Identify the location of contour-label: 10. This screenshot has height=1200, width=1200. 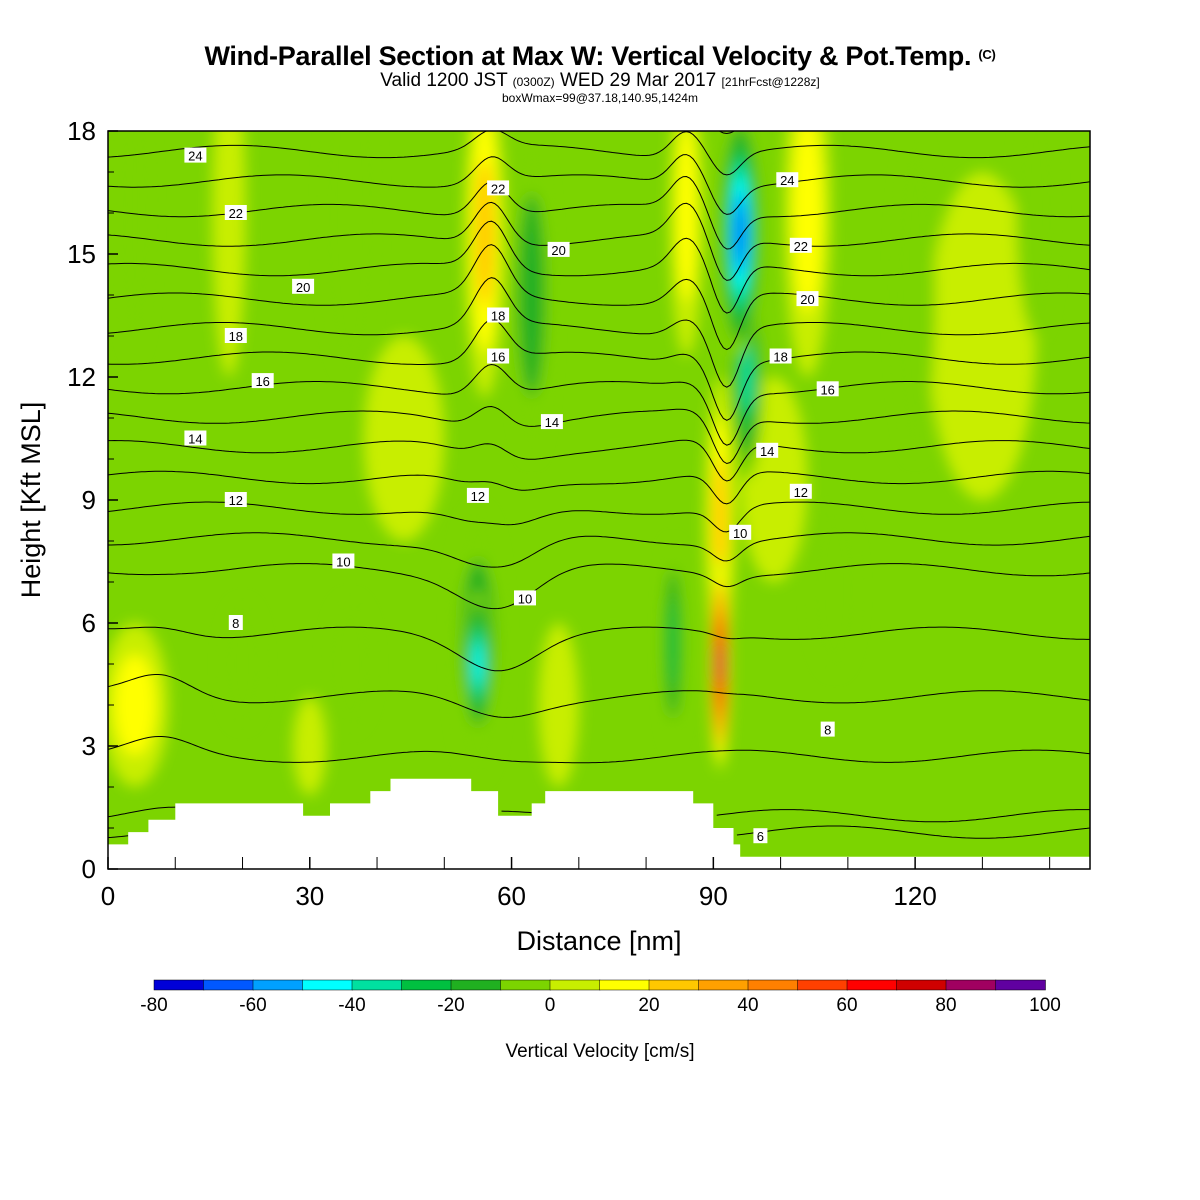
(740, 532).